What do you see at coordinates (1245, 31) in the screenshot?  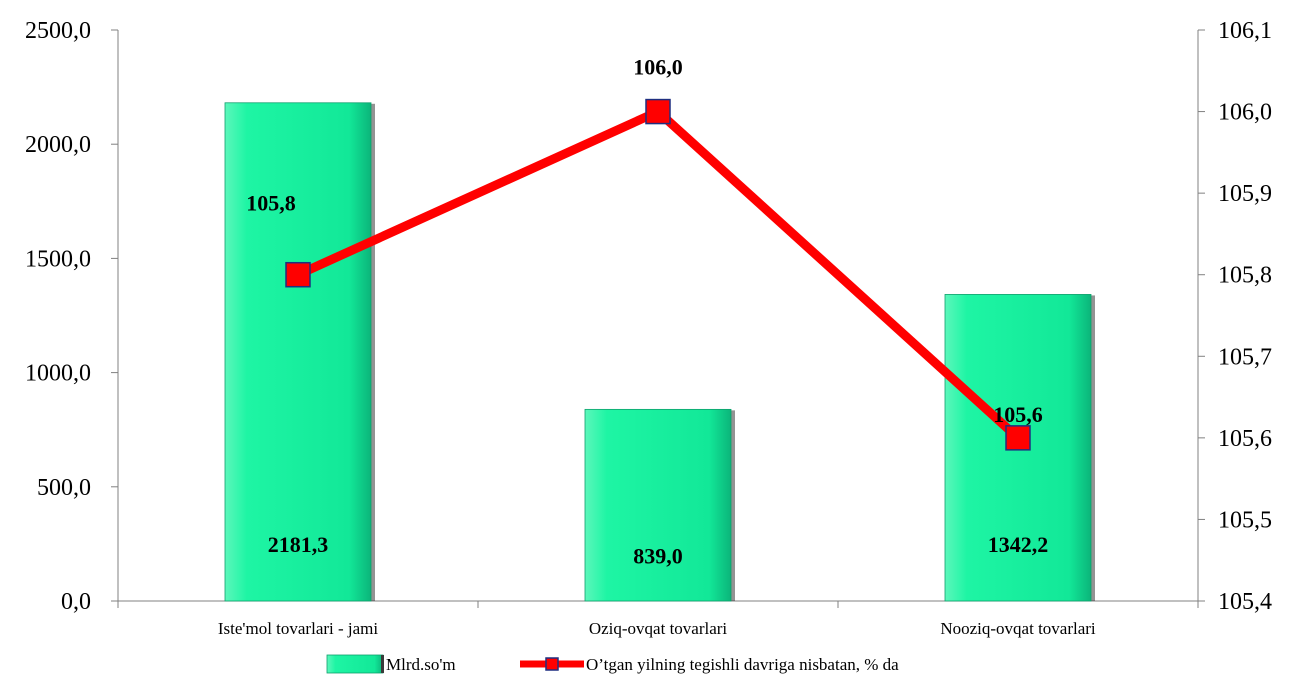 I see `right-tick-label: 106,1` at bounding box center [1245, 31].